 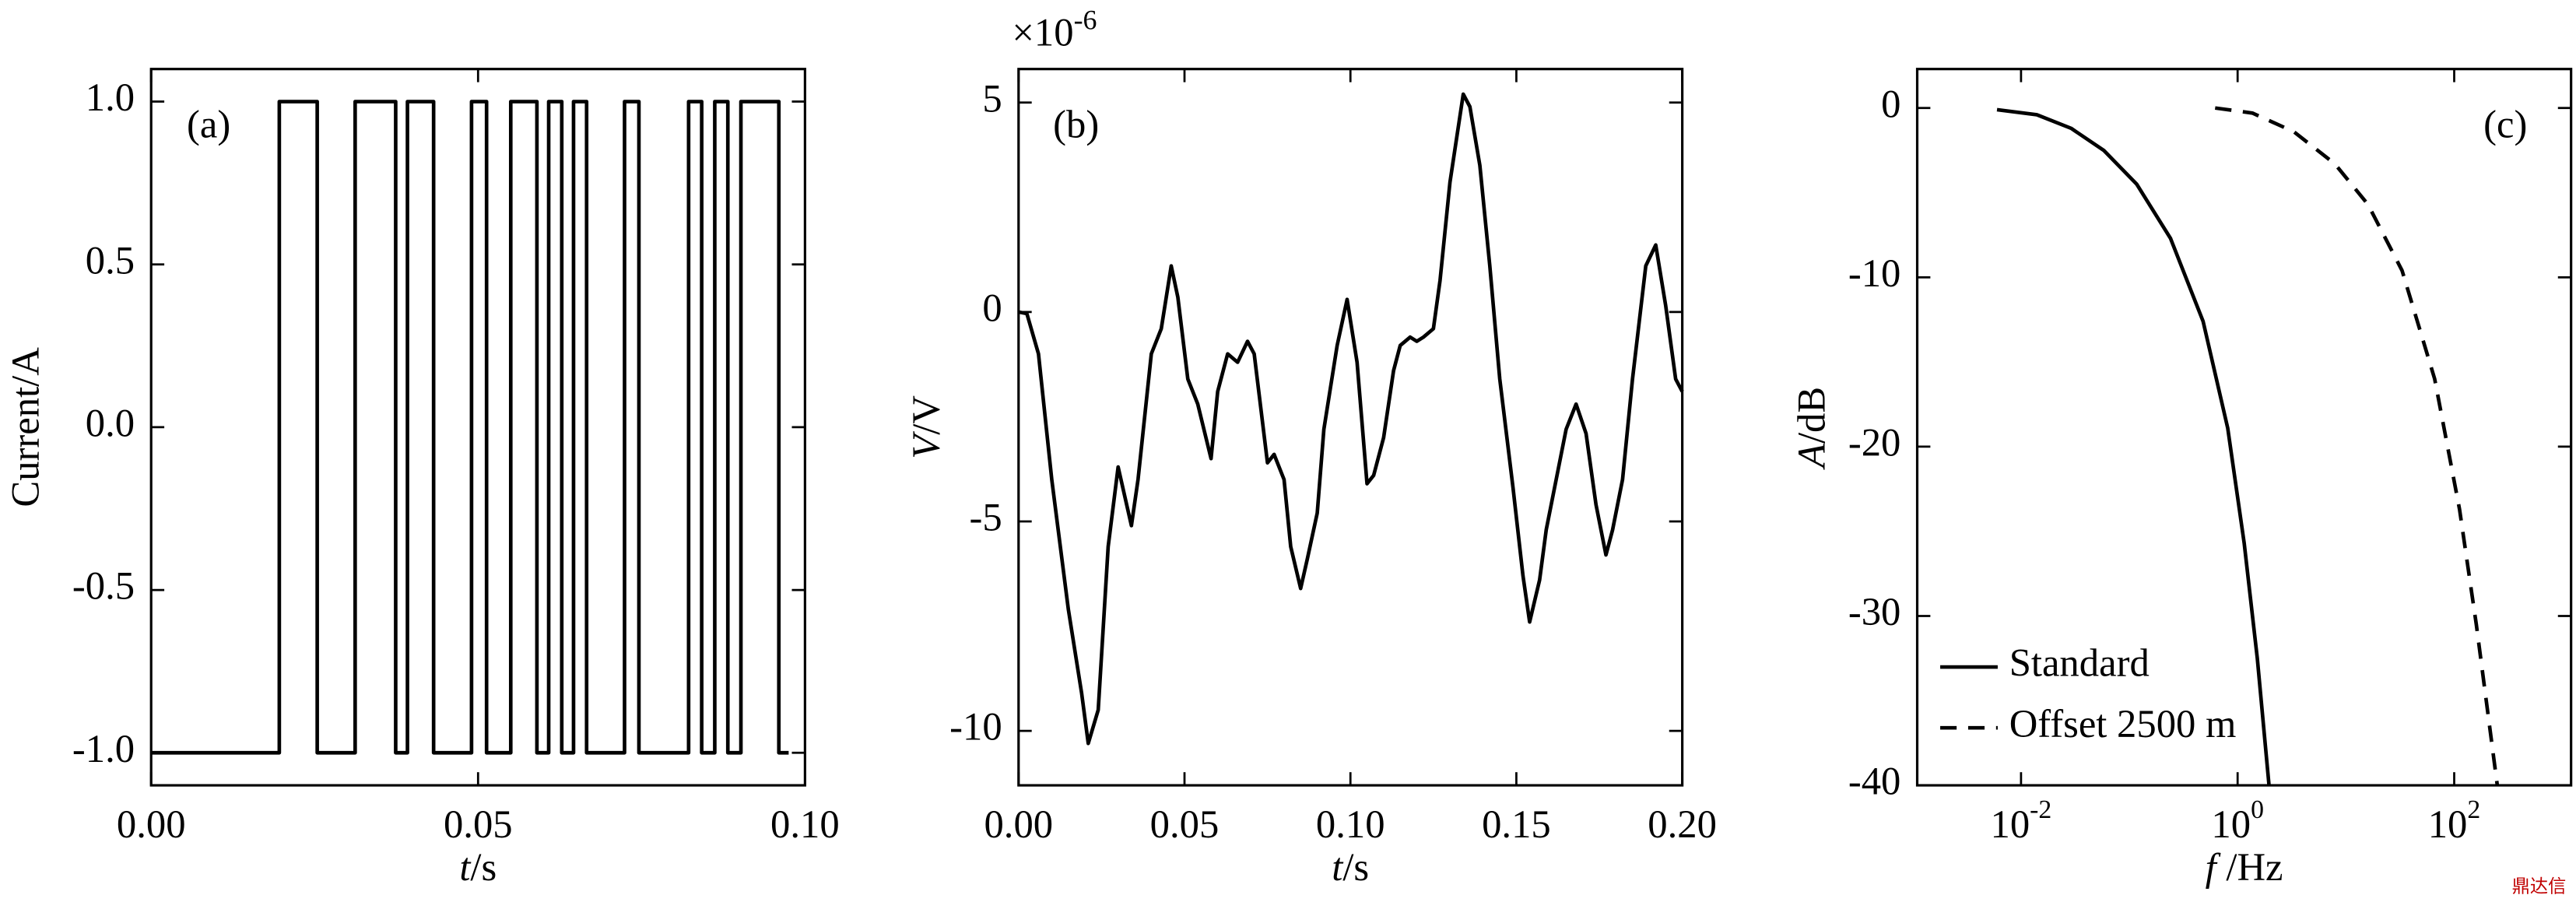 What do you see at coordinates (2505, 124) in the screenshot?
I see `panel-label: (c)` at bounding box center [2505, 124].